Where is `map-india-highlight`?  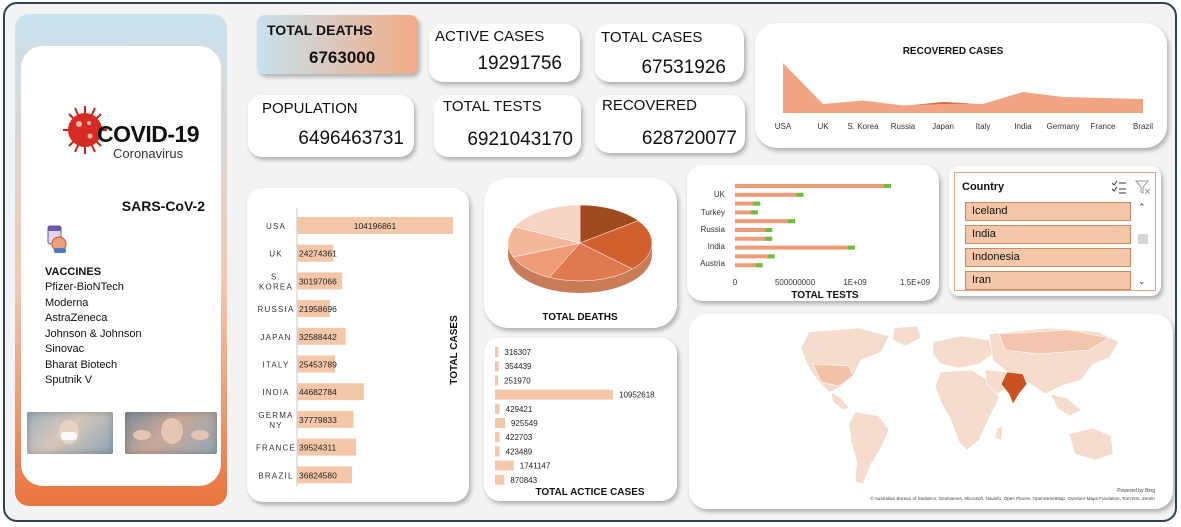 map-india-highlight is located at coordinates (1014, 388).